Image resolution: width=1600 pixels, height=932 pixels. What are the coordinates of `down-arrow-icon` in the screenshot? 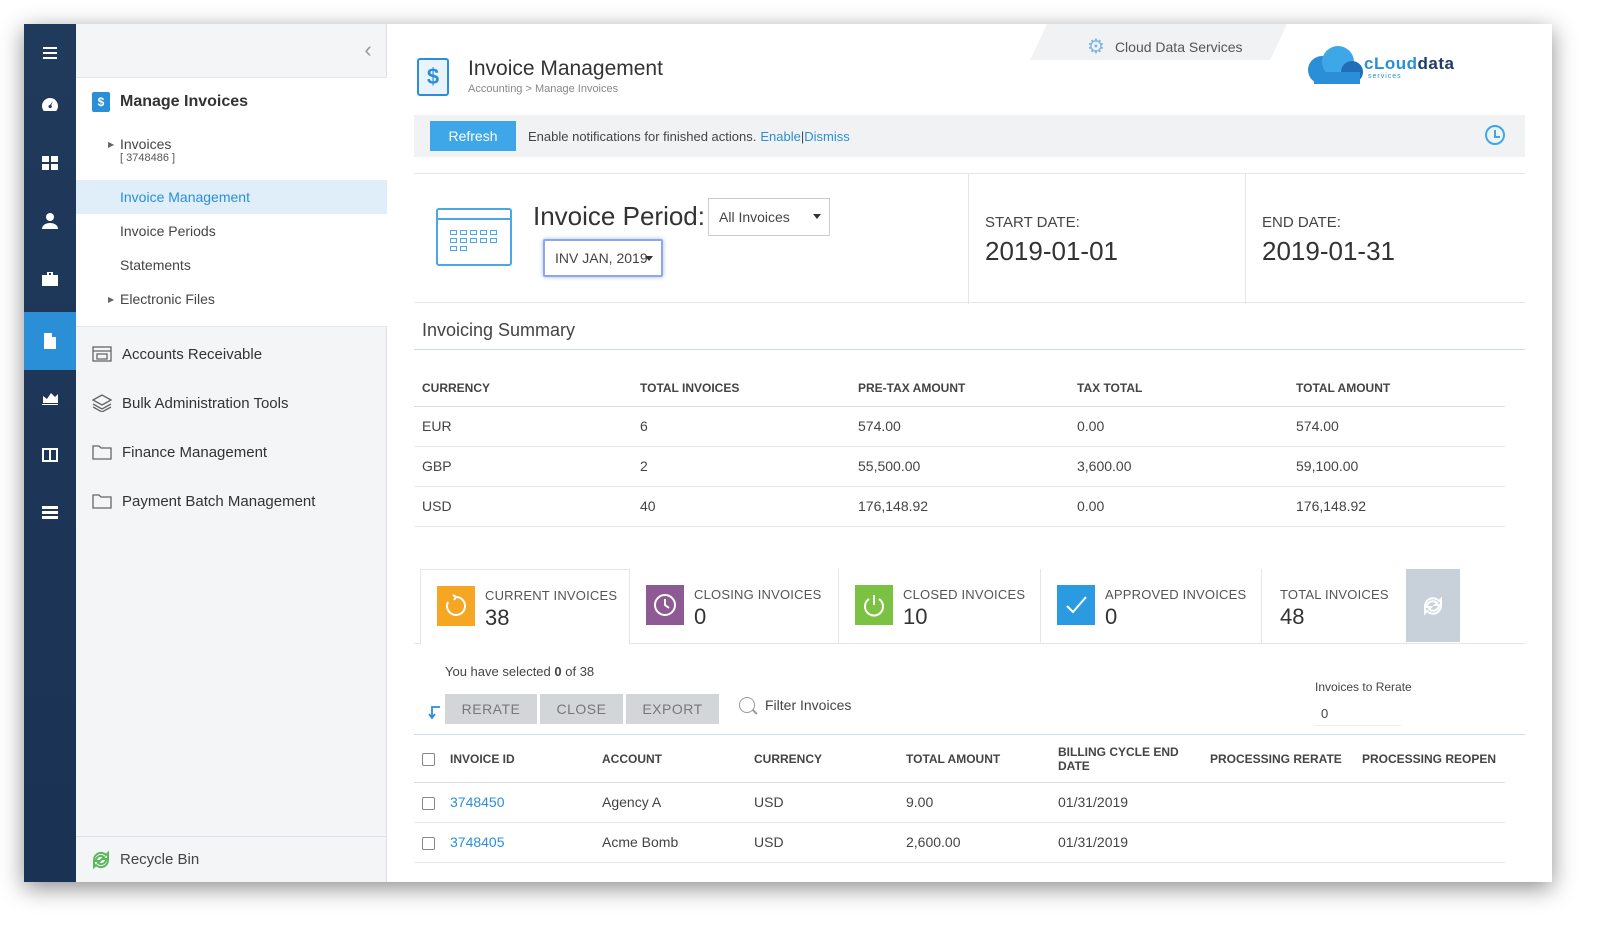 It's located at (434, 712).